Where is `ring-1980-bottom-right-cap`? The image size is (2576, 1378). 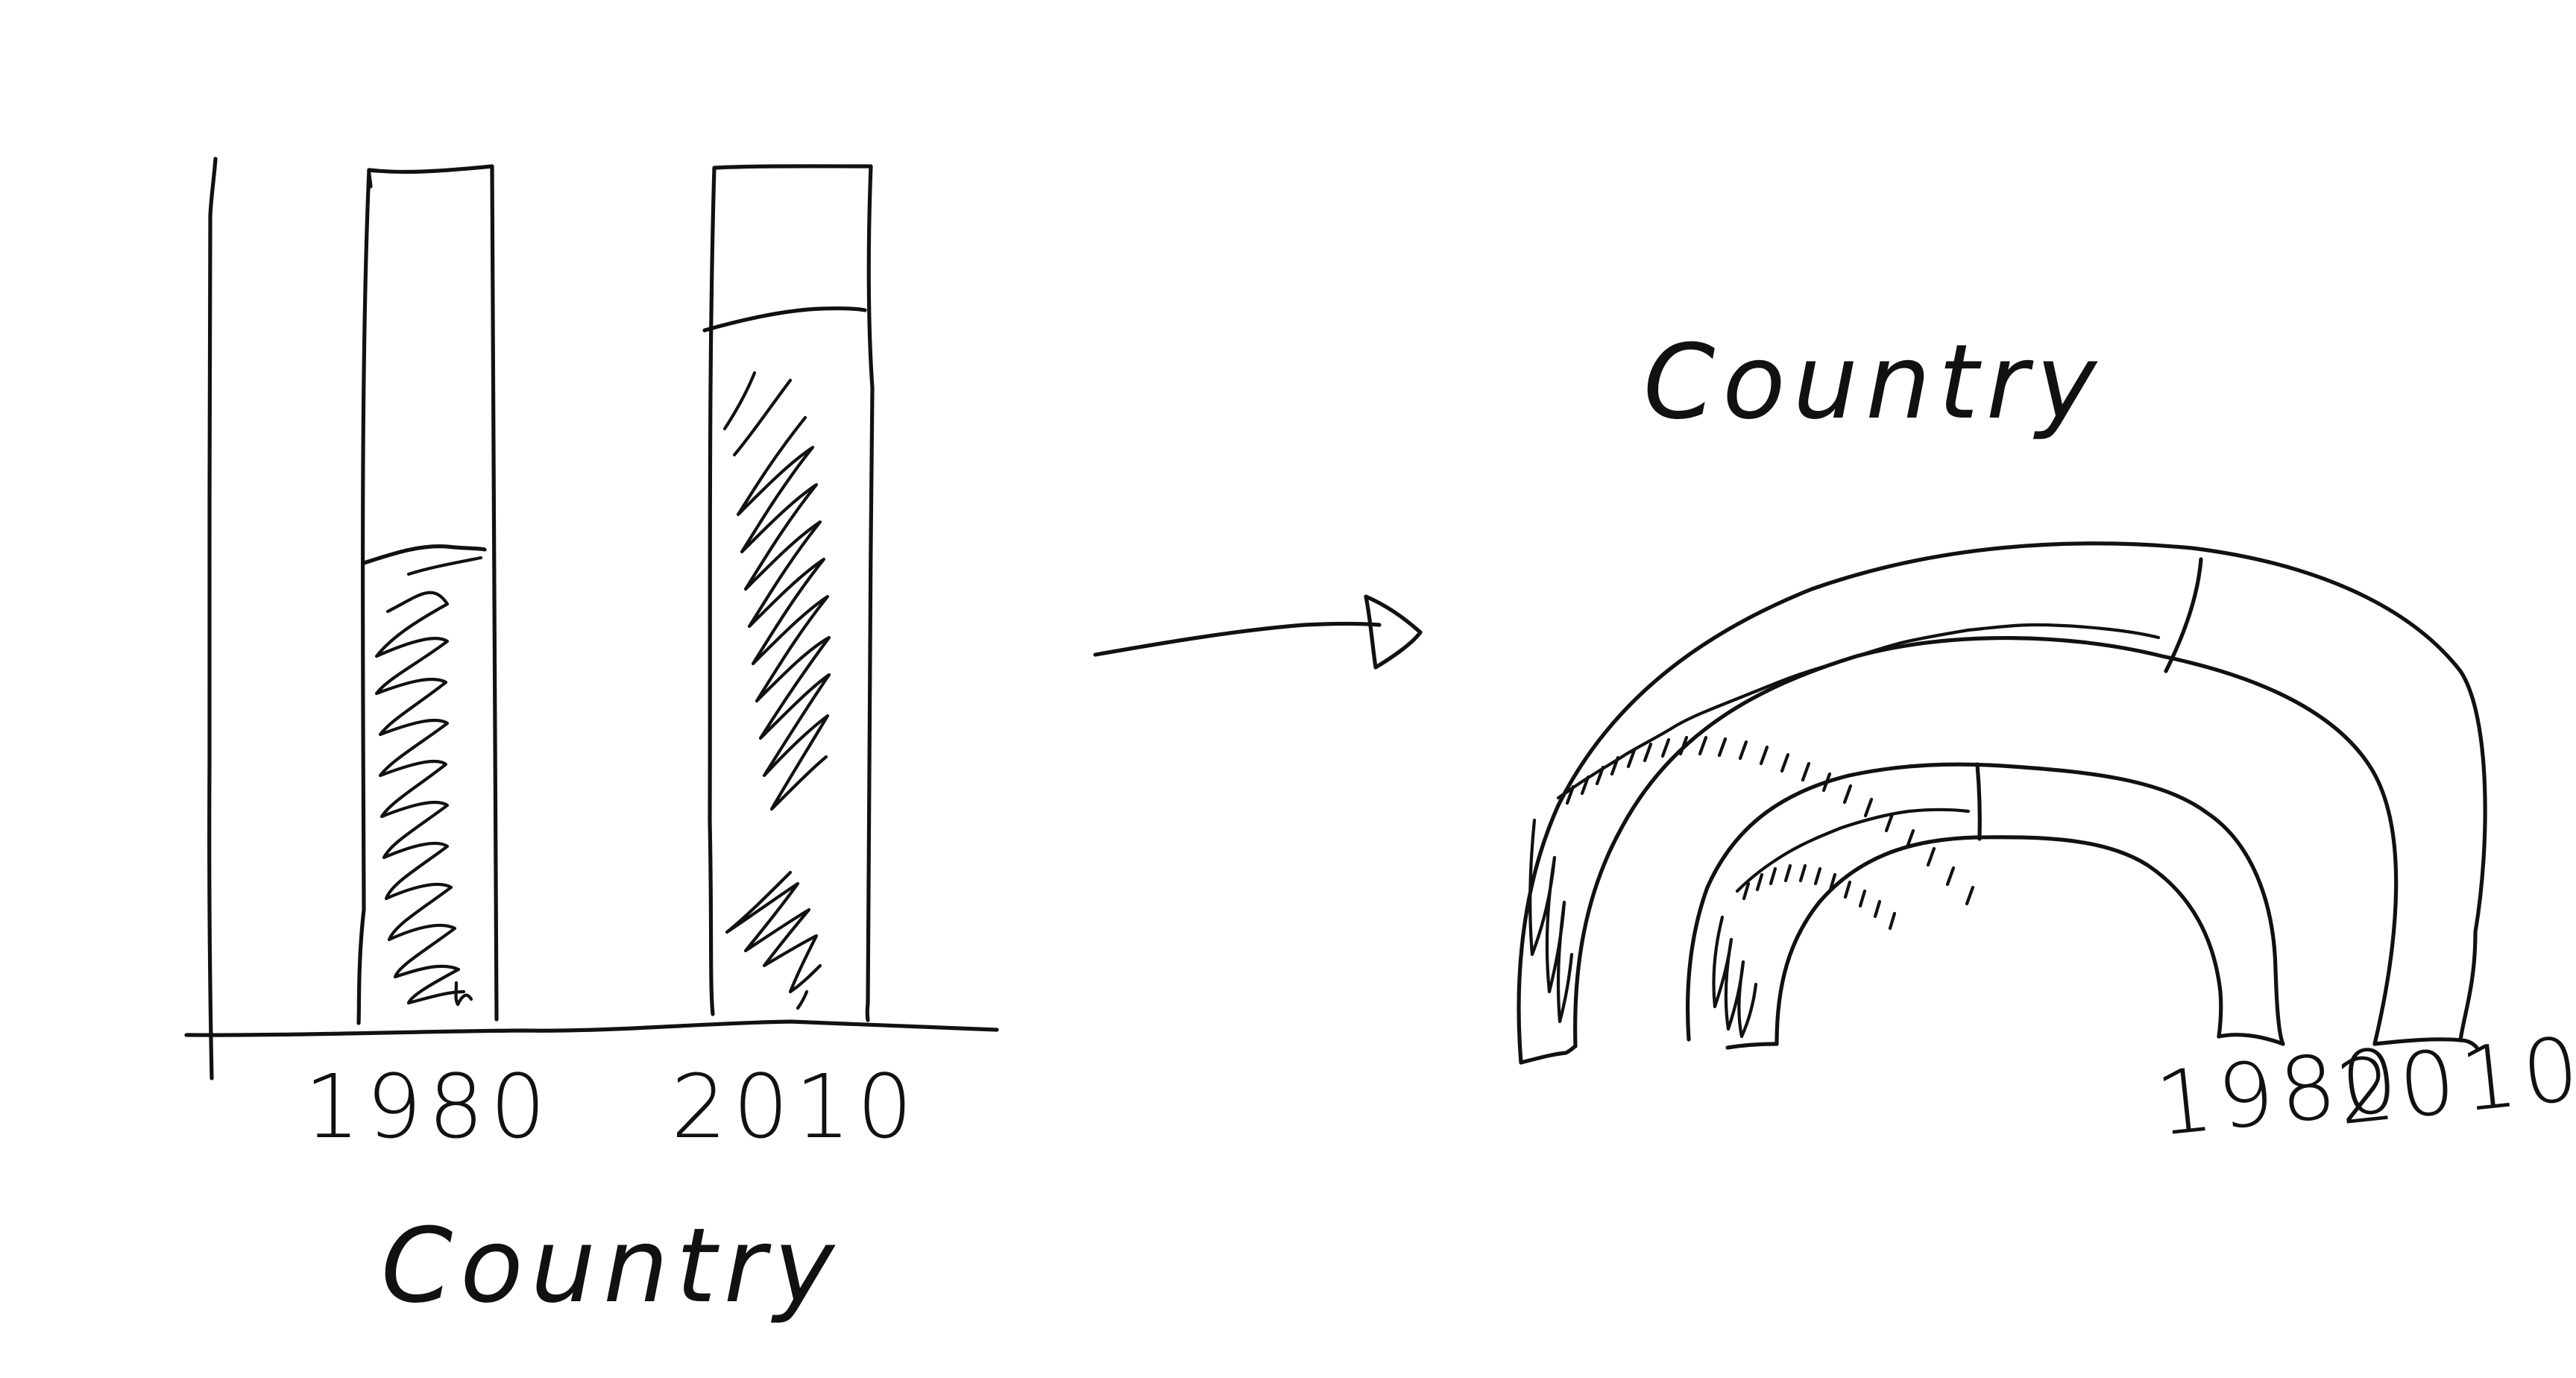 ring-1980-bottom-right-cap is located at coordinates (2251, 1039).